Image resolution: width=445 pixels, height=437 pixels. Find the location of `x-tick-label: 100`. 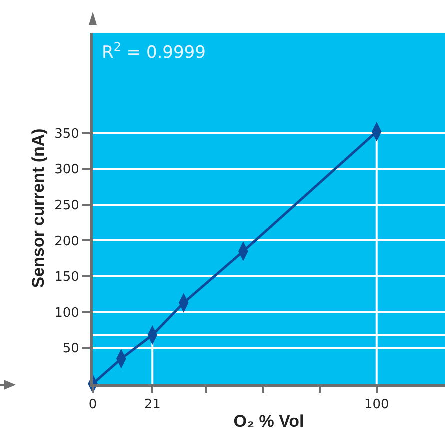

x-tick-label: 100 is located at coordinates (377, 405).